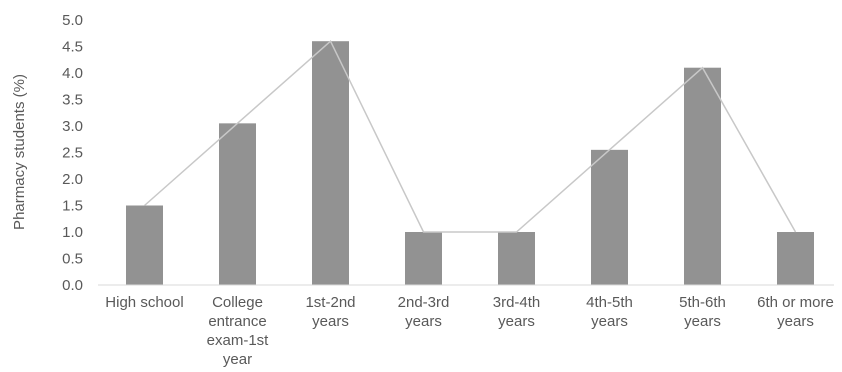 Image resolution: width=842 pixels, height=372 pixels. What do you see at coordinates (72, 259) in the screenshot?
I see `y-tick-label: 0.5` at bounding box center [72, 259].